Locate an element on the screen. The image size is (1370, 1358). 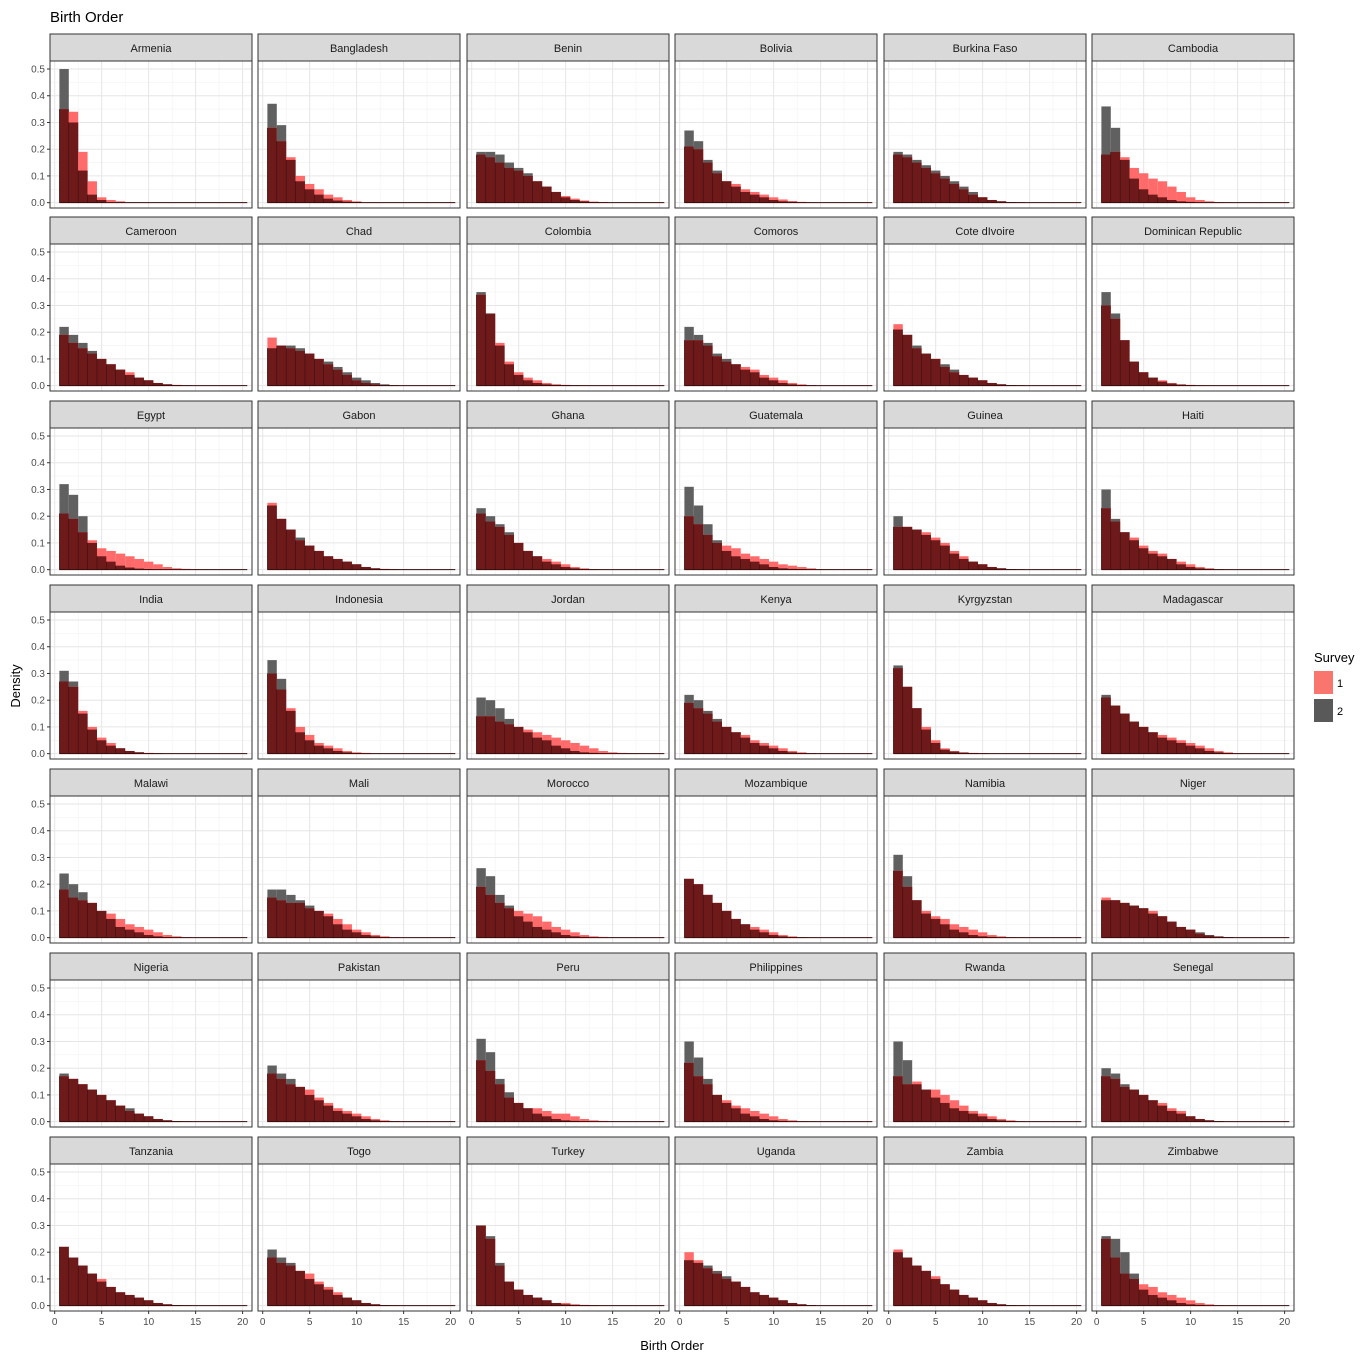
facet-label: Cambodia is located at coordinates (1193, 49).